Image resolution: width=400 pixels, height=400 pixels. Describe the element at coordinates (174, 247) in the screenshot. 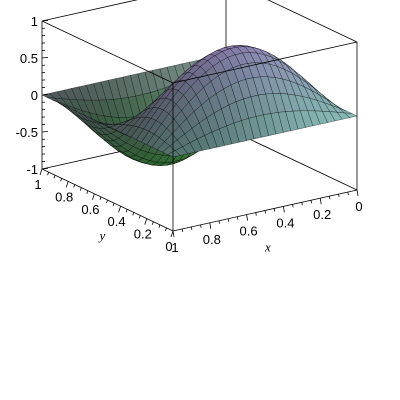

I see `x-tick-label: 1` at that location.